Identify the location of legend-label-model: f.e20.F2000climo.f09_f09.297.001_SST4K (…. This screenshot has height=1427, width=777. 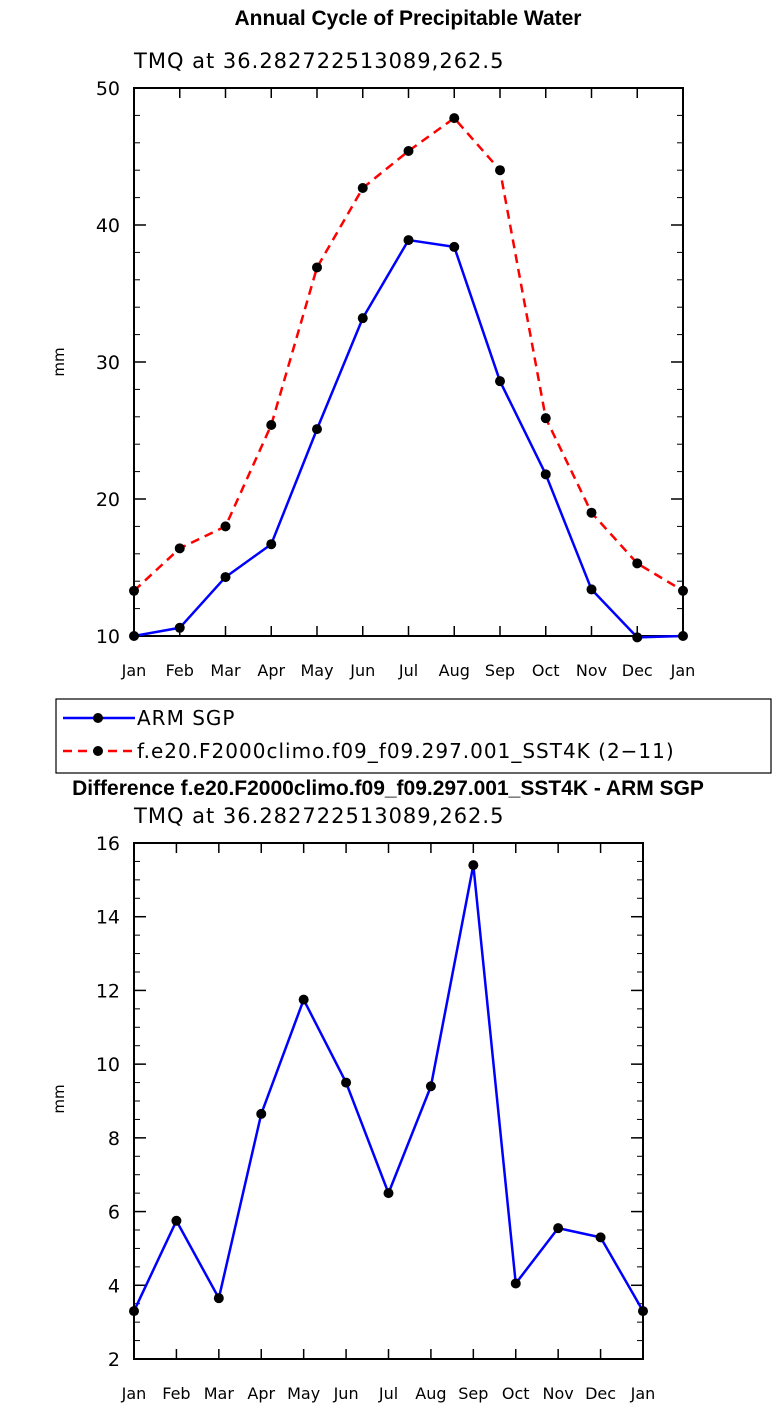
(406, 751).